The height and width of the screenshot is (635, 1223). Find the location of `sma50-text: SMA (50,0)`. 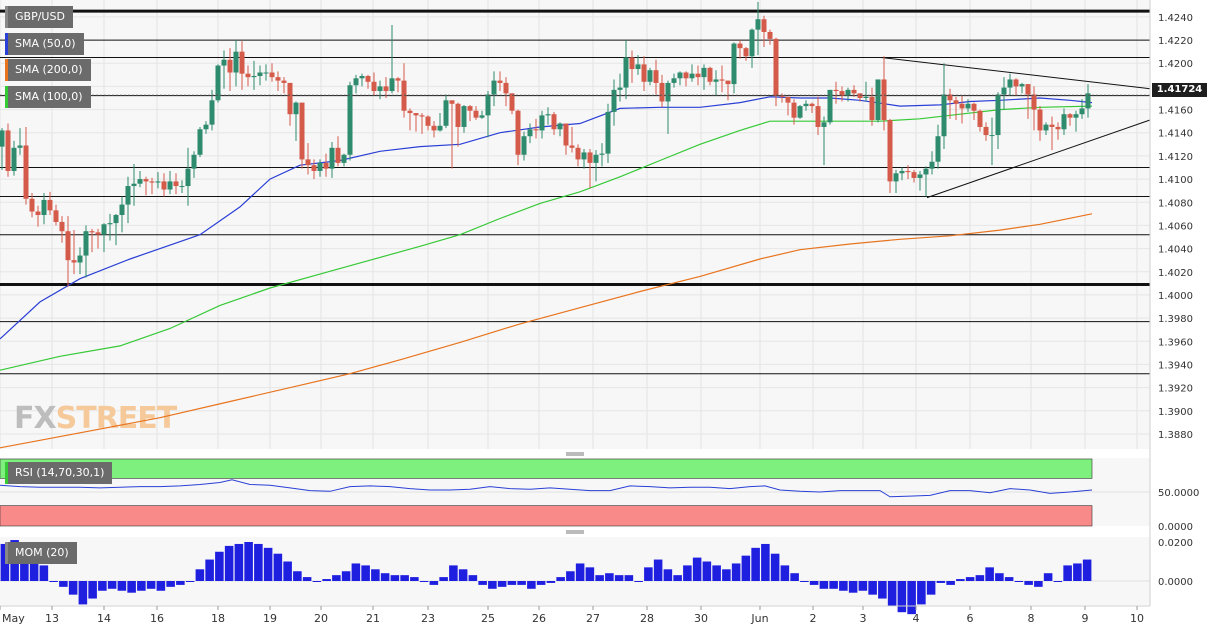

sma50-text: SMA (50,0) is located at coordinates (45, 43).